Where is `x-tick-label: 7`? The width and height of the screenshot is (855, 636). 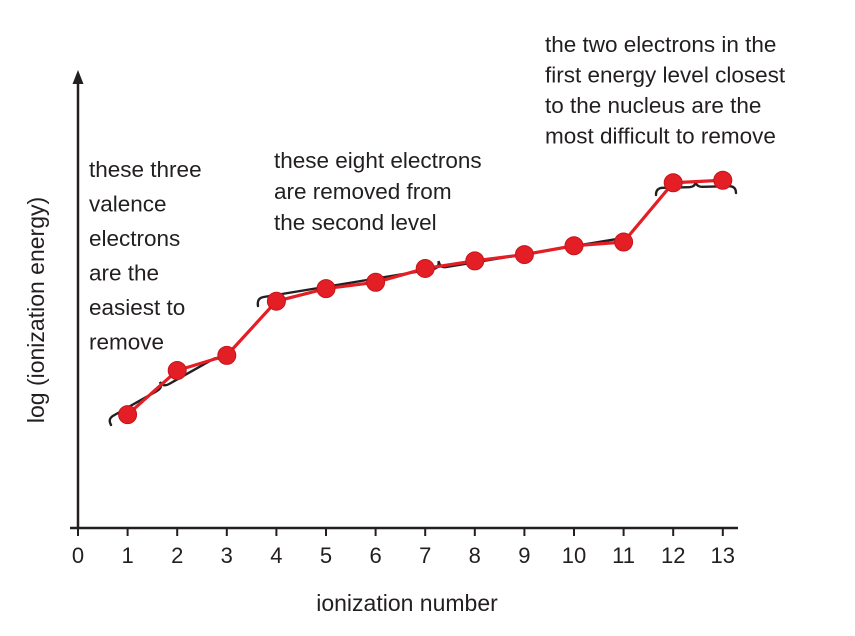 x-tick-label: 7 is located at coordinates (425, 555).